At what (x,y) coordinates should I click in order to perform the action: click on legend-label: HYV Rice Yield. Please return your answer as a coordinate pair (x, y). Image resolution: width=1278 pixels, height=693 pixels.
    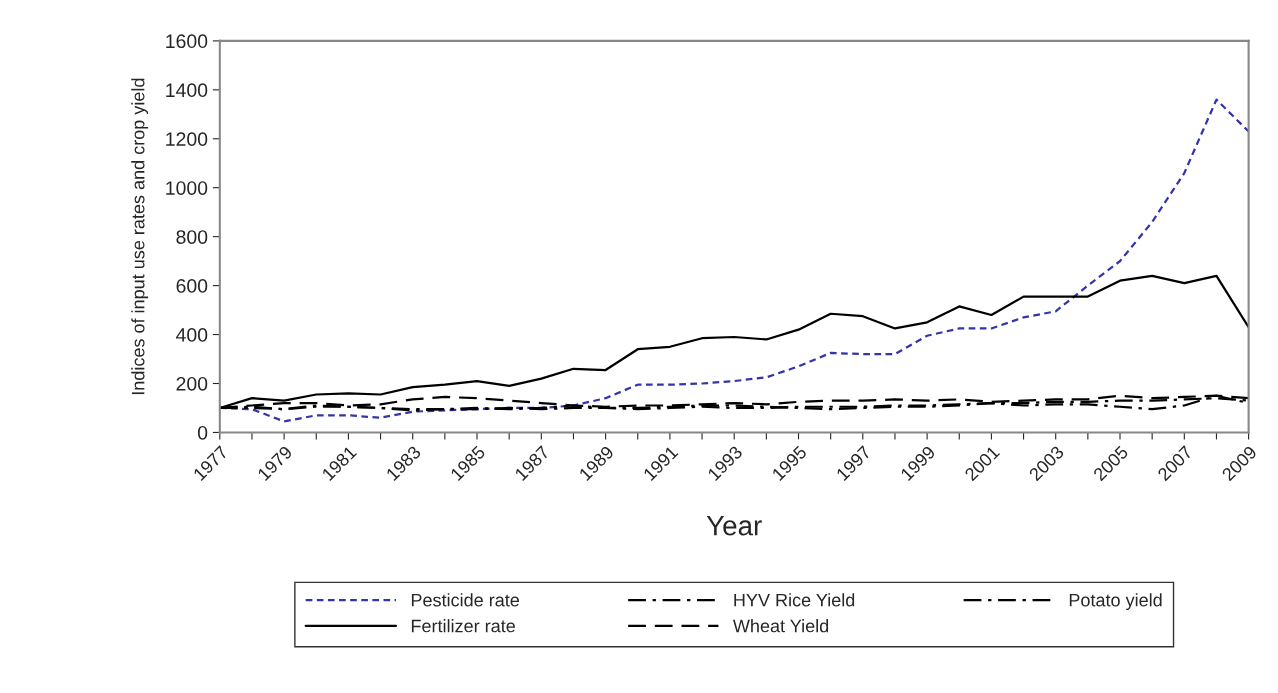
    Looking at the image, I should click on (794, 600).